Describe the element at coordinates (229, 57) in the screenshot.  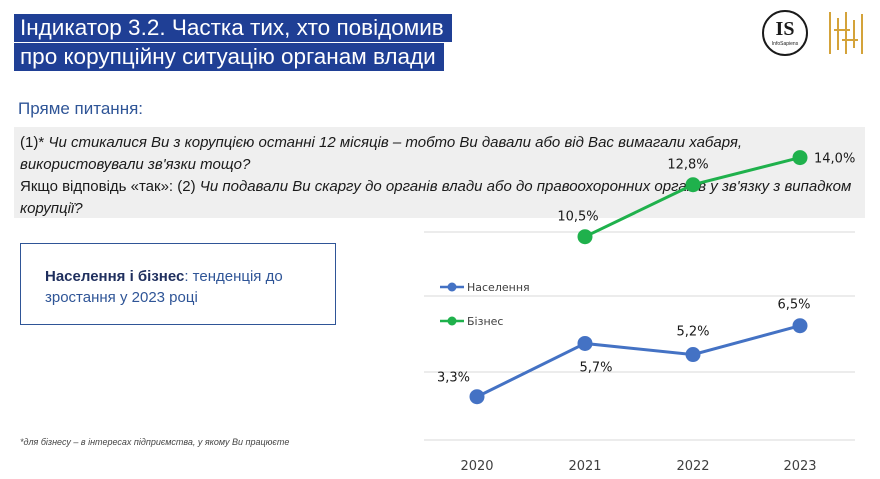
I see `page-title-line-2: про корупційну ситуацію органам влади` at that location.